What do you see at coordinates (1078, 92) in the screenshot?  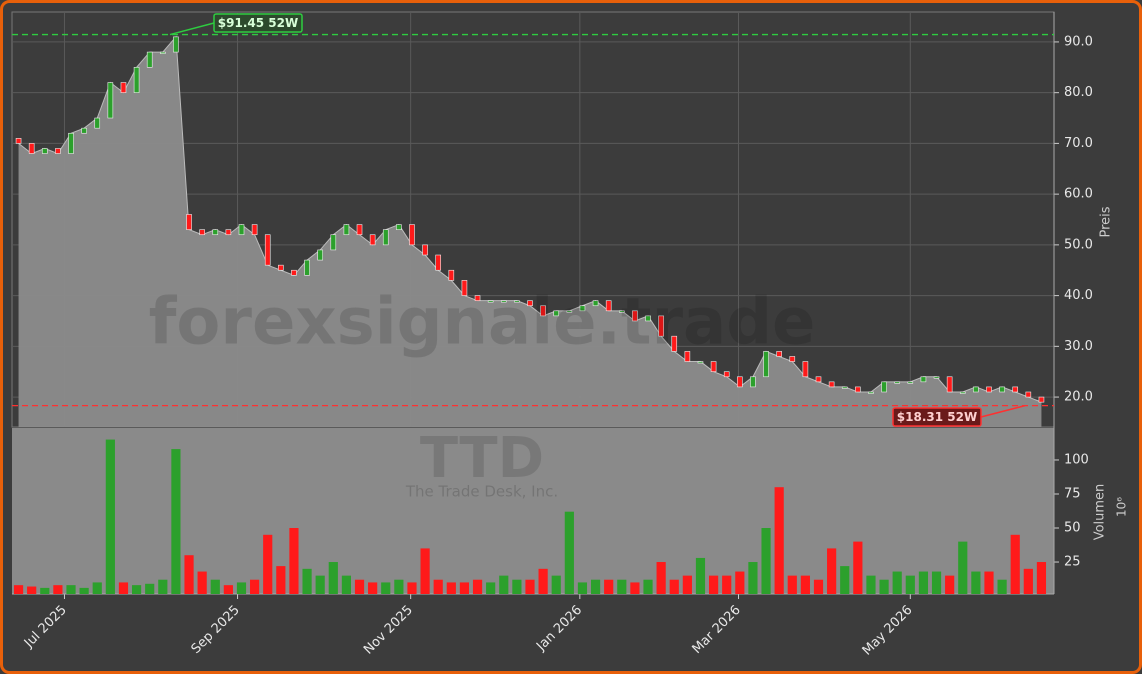 I see `y-tick-label: 80.0` at bounding box center [1078, 92].